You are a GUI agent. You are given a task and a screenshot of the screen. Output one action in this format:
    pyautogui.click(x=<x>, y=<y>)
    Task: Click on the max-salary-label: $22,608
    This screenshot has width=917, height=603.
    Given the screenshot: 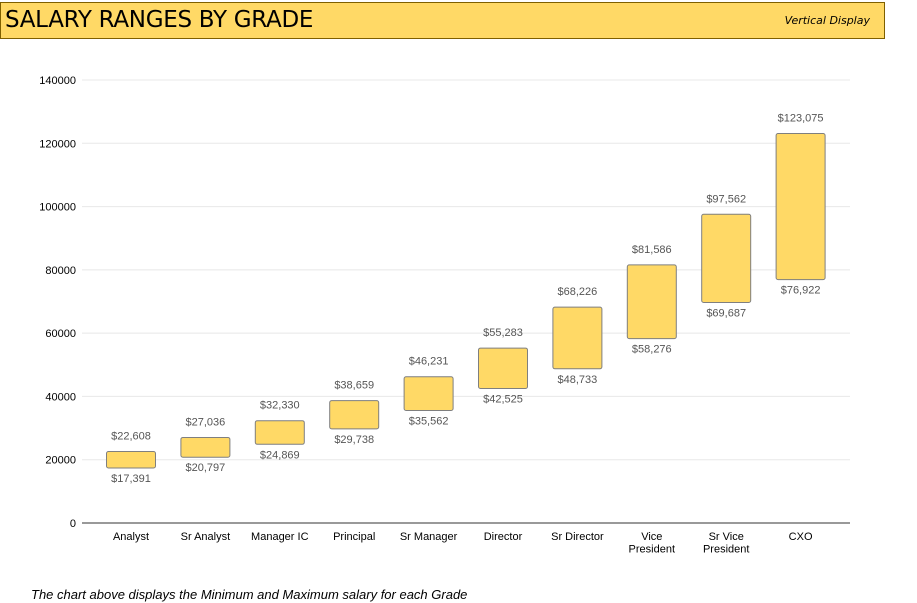 What is the action you would take?
    pyautogui.click(x=131, y=436)
    